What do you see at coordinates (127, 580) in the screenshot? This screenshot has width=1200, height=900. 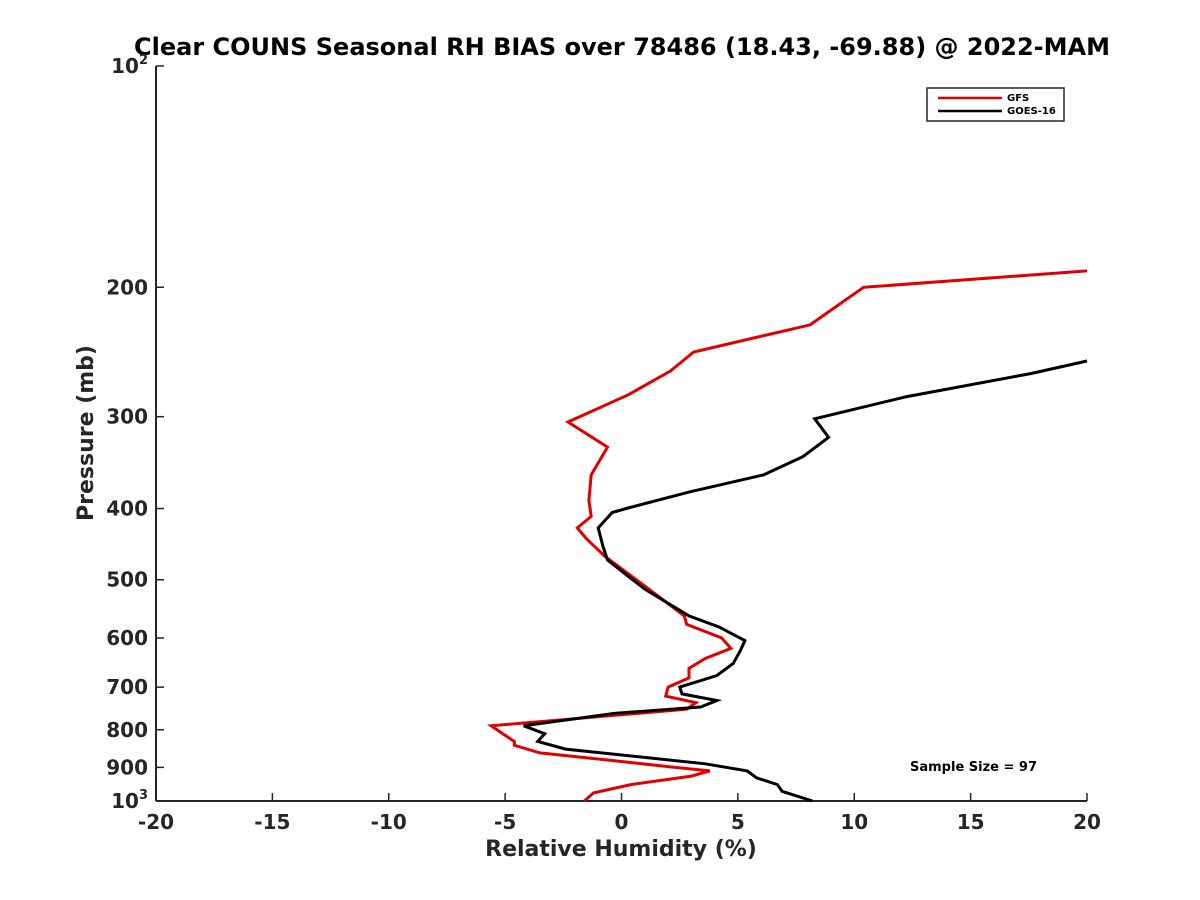 I see `y-tick-label: 500` at bounding box center [127, 580].